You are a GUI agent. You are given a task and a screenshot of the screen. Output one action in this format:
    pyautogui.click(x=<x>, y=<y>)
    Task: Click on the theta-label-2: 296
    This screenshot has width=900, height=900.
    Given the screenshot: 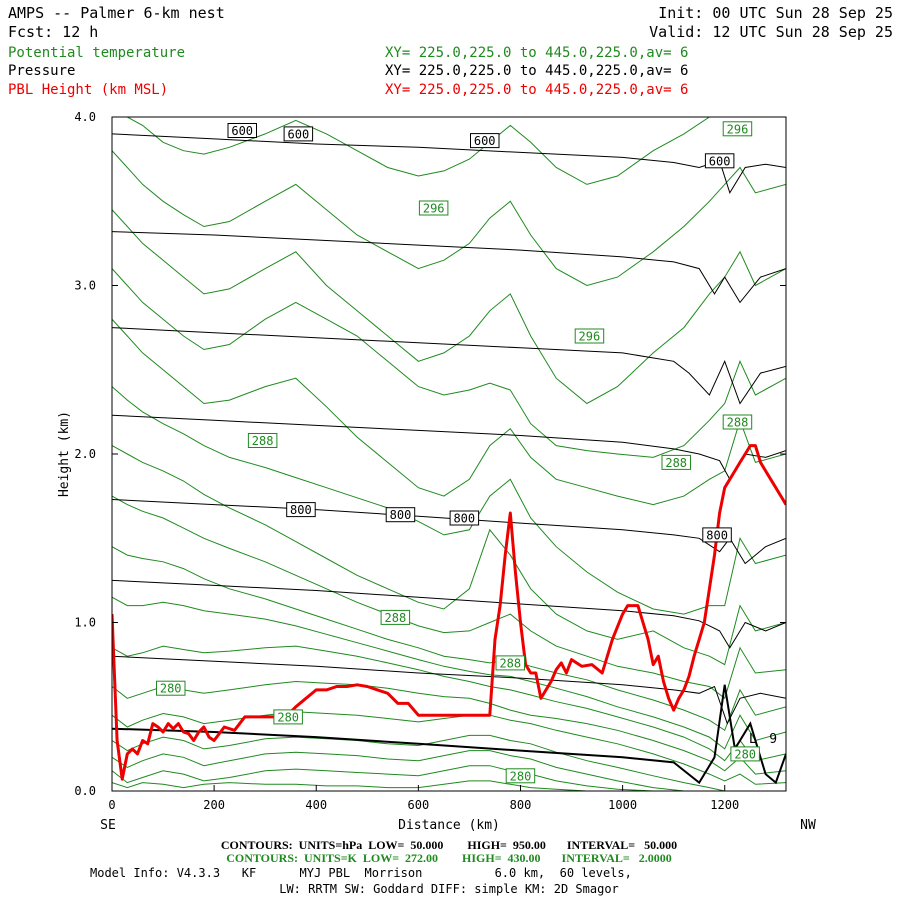 What is the action you would take?
    pyautogui.click(x=590, y=337)
    